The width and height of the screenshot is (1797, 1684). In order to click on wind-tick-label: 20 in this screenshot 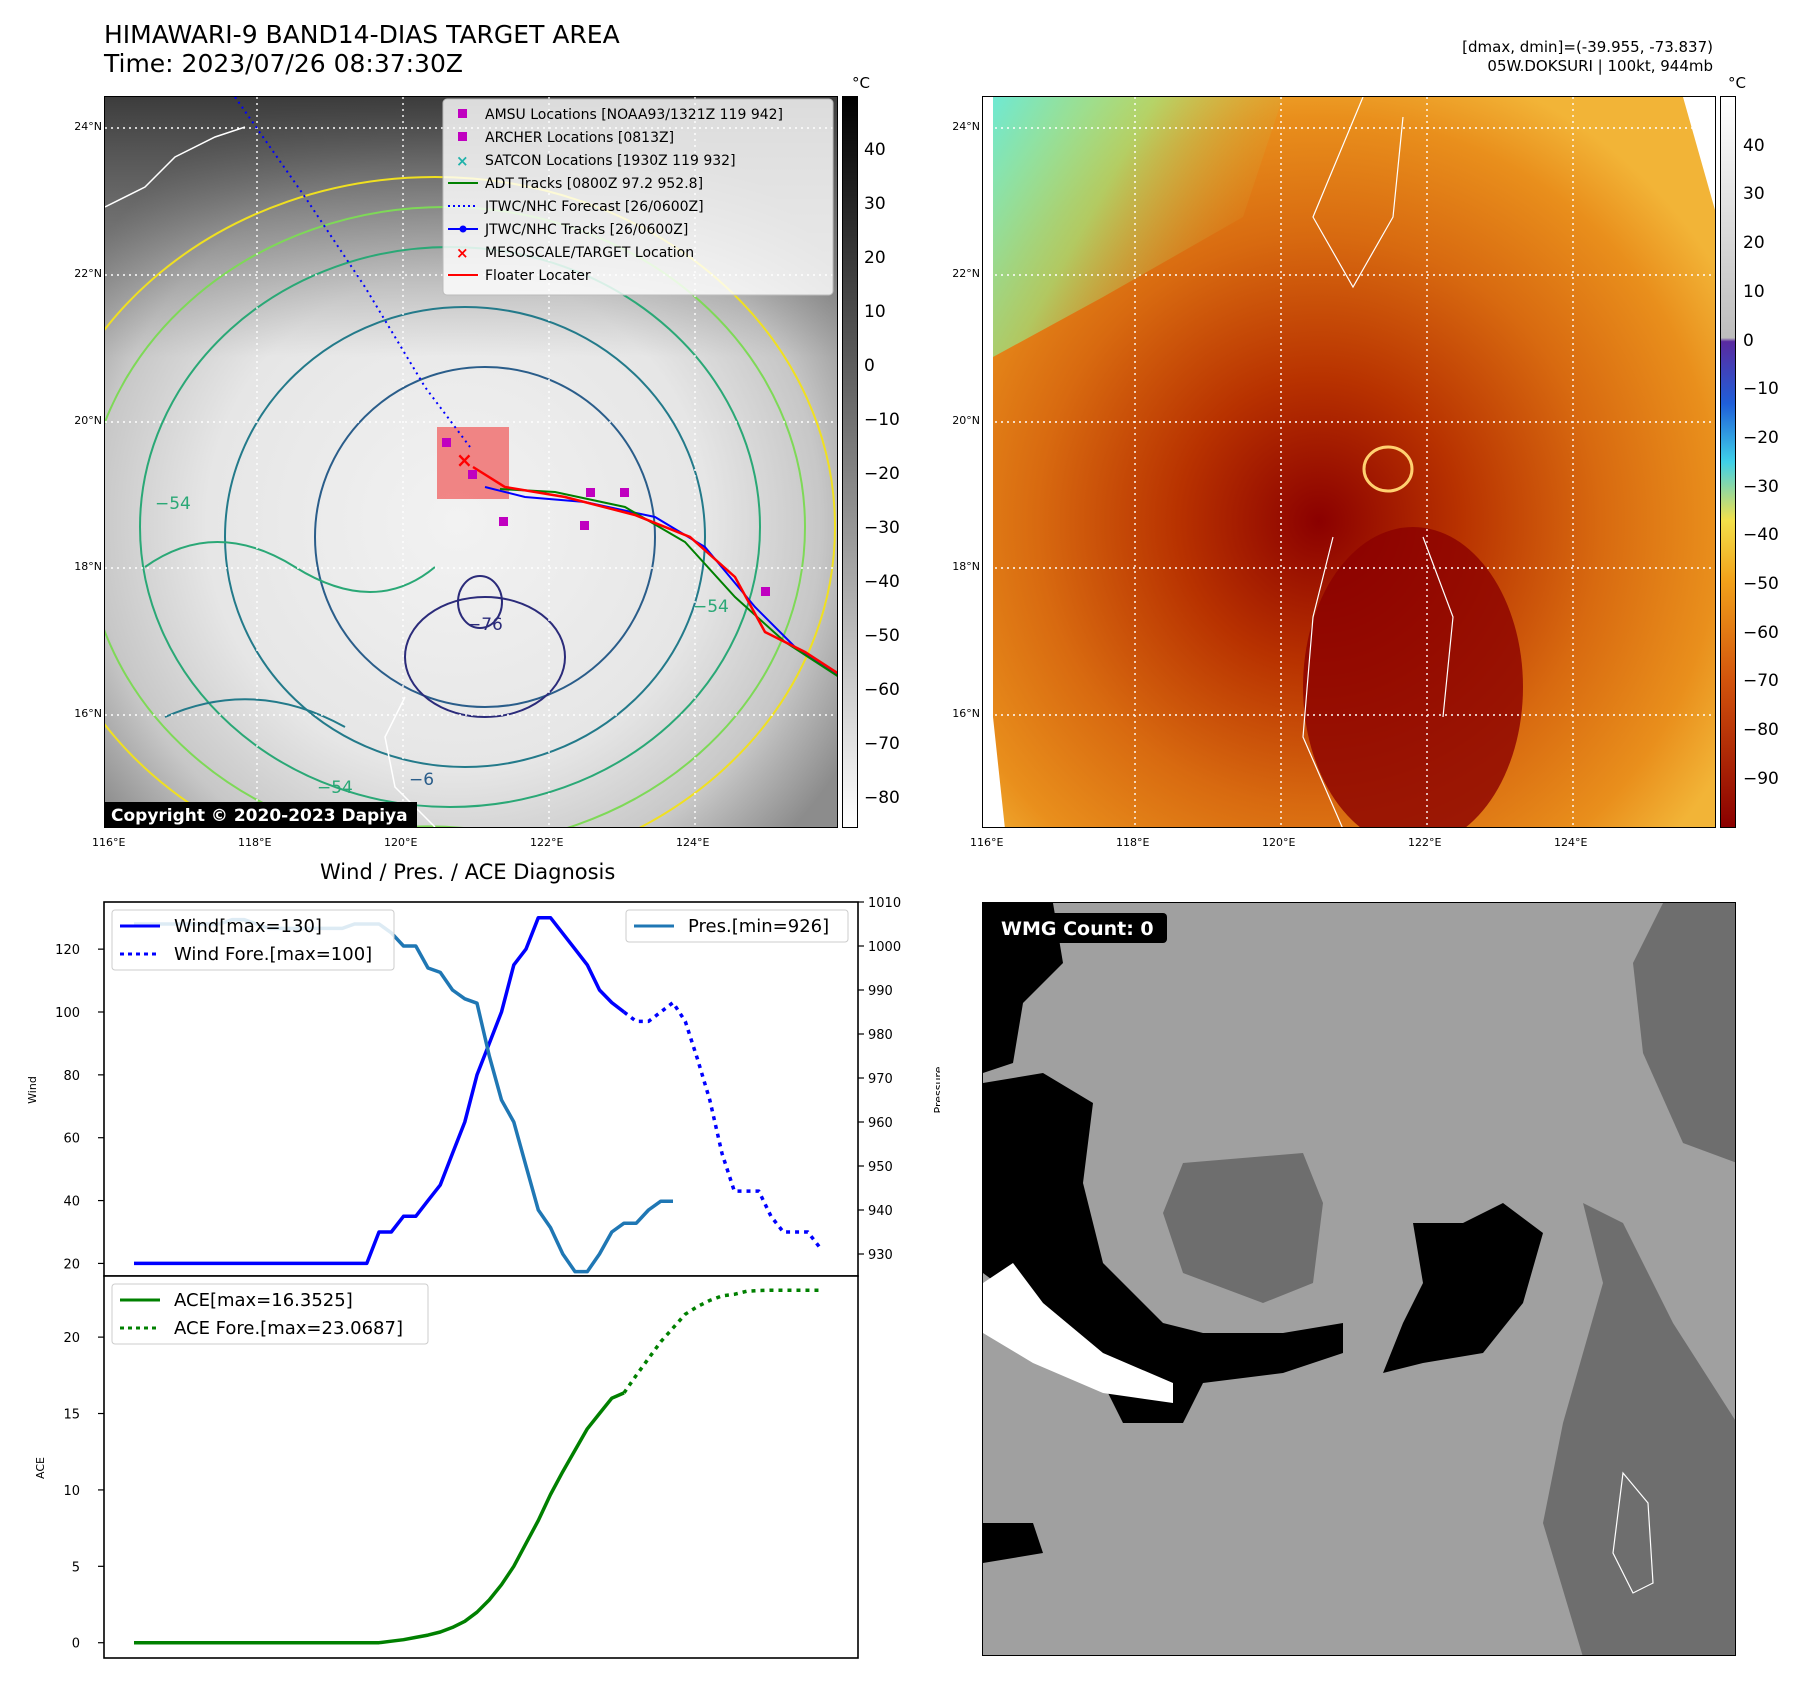, I will do `click(71, 1264)`.